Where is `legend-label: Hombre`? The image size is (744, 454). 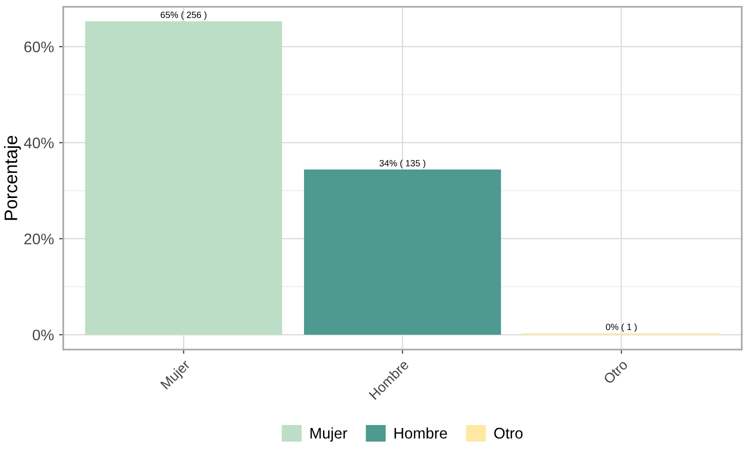
legend-label: Hombre is located at coordinates (420, 433).